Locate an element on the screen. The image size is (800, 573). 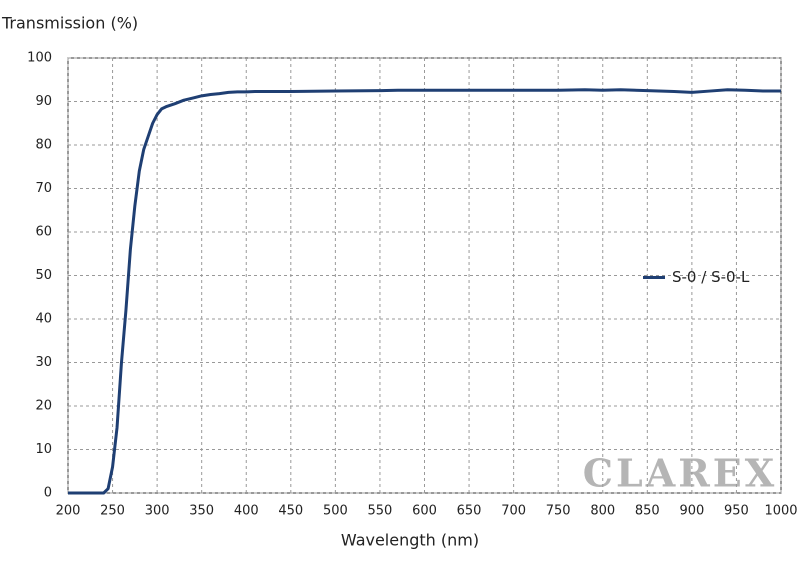
y-tick-label: 30 is located at coordinates (43, 362).